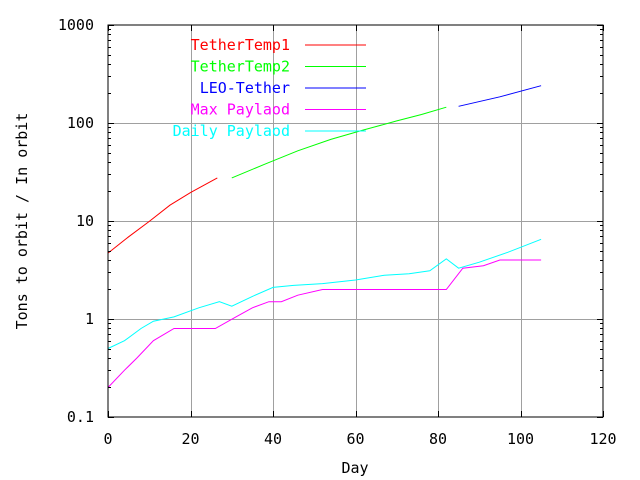 The height and width of the screenshot is (480, 640). Describe the element at coordinates (240, 67) in the screenshot. I see `legend-label-tethertemp2: TetherTemp2` at that location.